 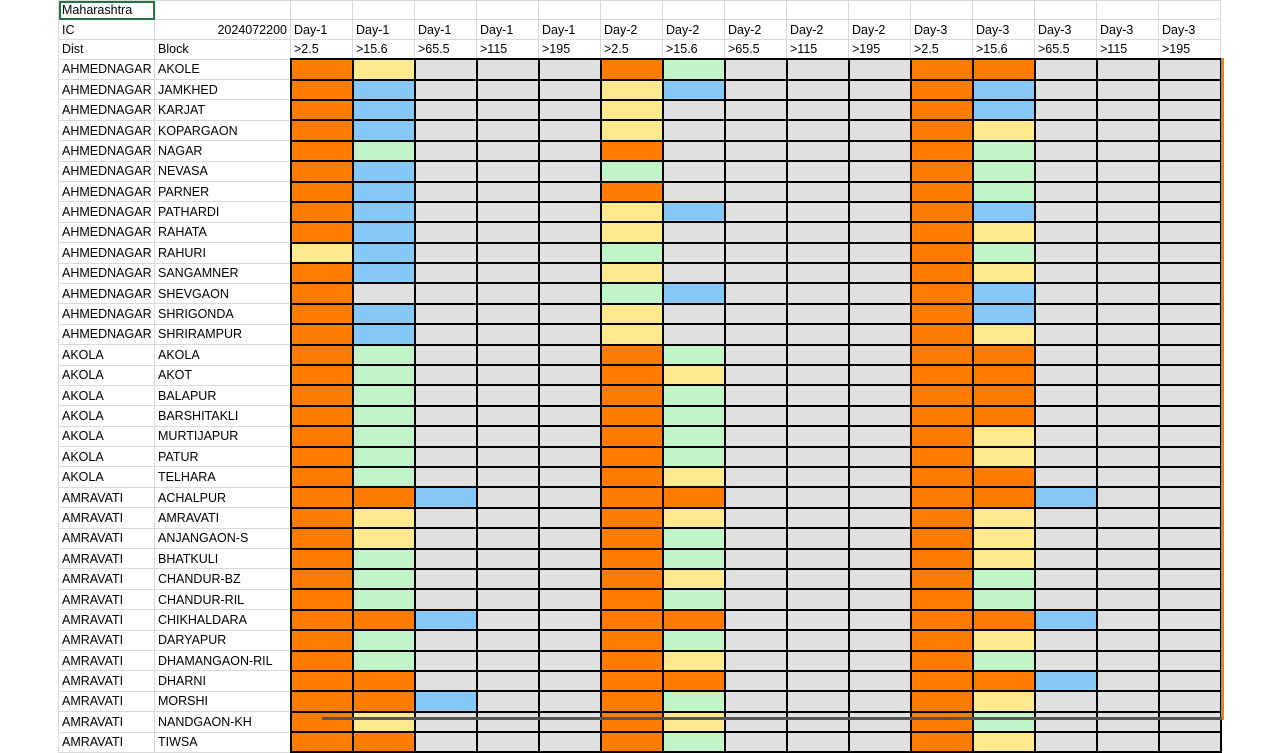 What do you see at coordinates (106, 436) in the screenshot?
I see `district-cell: AKOLA` at bounding box center [106, 436].